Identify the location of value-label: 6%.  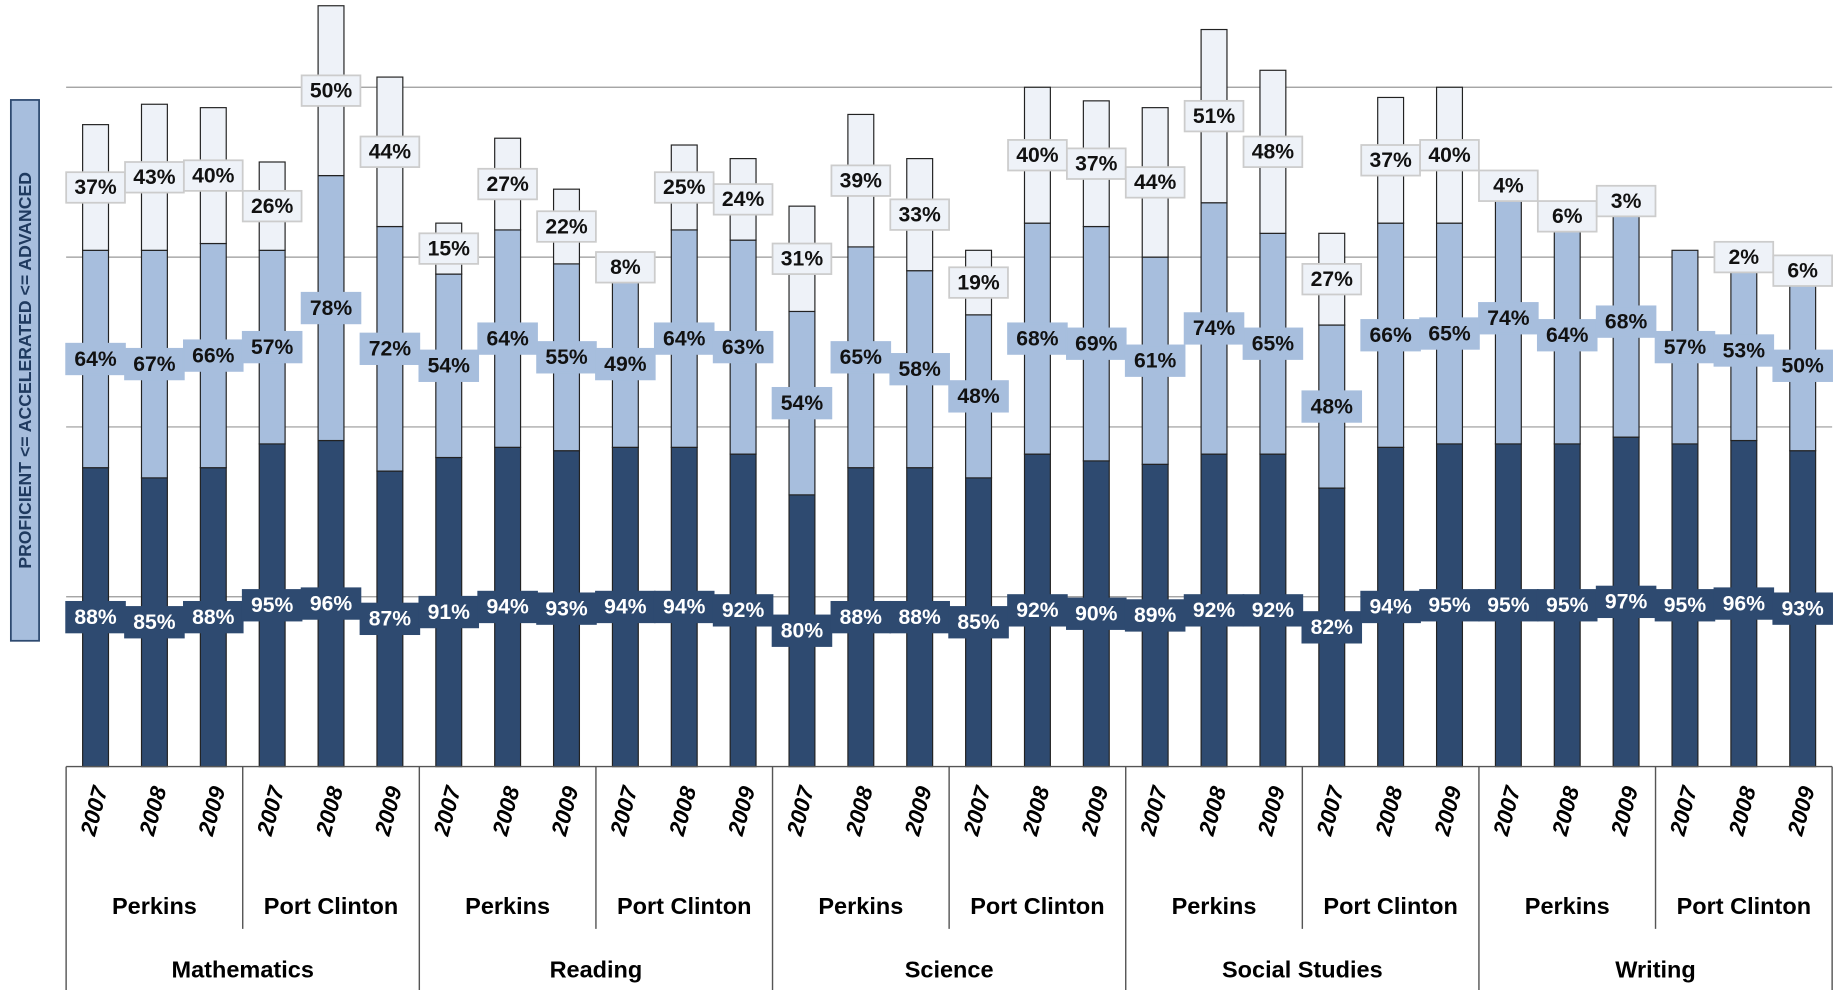
(1567, 216).